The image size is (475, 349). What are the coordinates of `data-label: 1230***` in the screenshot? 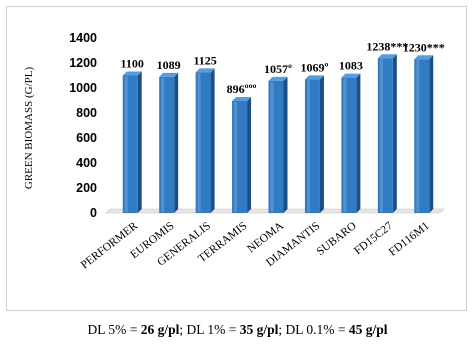 It's located at (424, 47).